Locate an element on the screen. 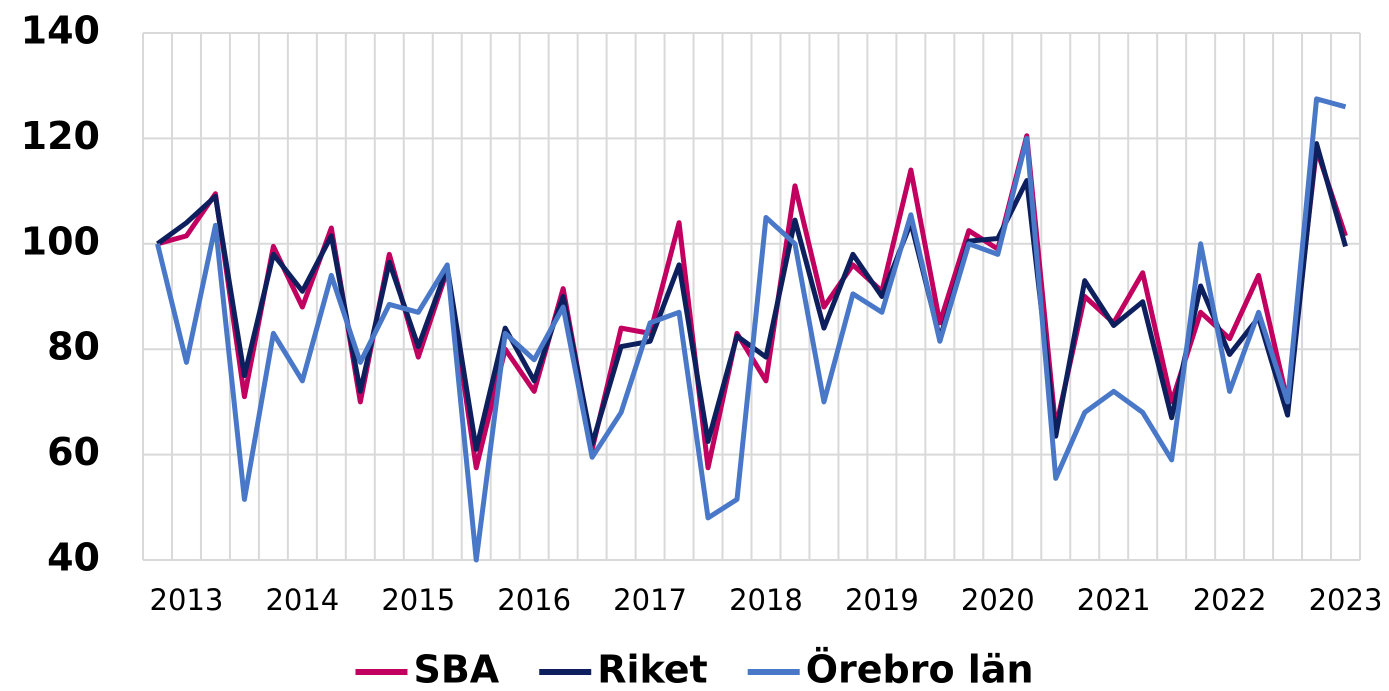 The width and height of the screenshot is (1389, 691). legend-label: Riket is located at coordinates (652, 669).